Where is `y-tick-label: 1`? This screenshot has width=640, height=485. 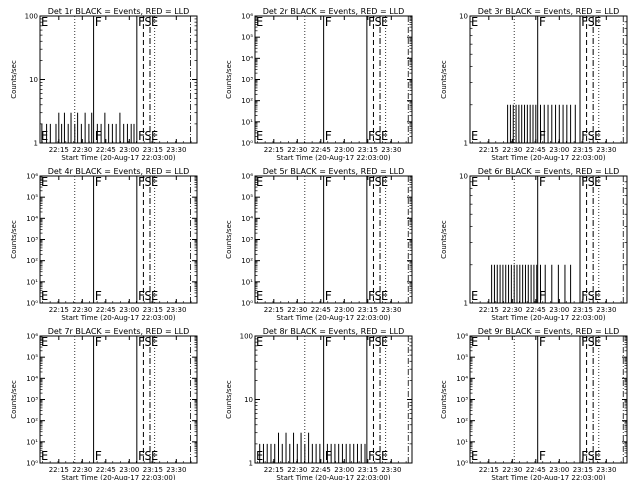 y-tick-label: 1 is located at coordinates (251, 464).